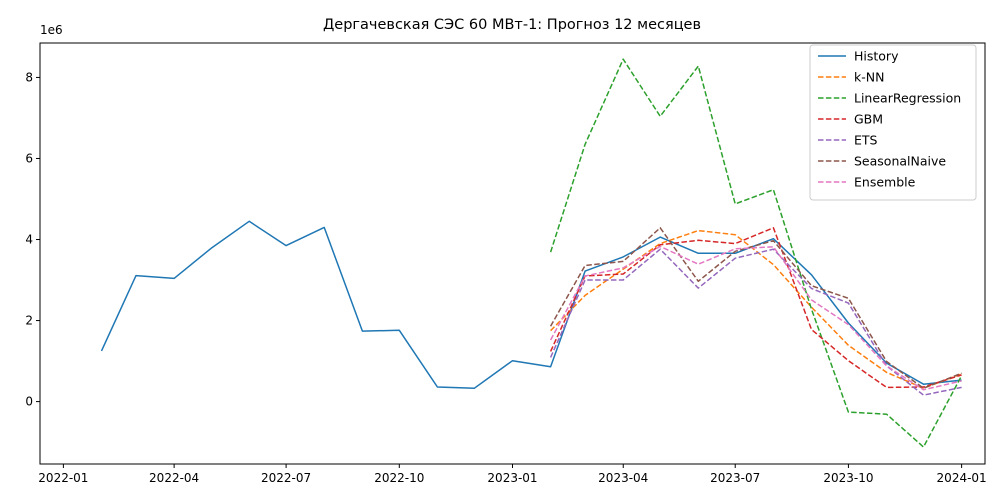 Image resolution: width=1000 pixels, height=500 pixels. Describe the element at coordinates (885, 182) in the screenshot. I see `legend-entry-label: Ensemble` at that location.